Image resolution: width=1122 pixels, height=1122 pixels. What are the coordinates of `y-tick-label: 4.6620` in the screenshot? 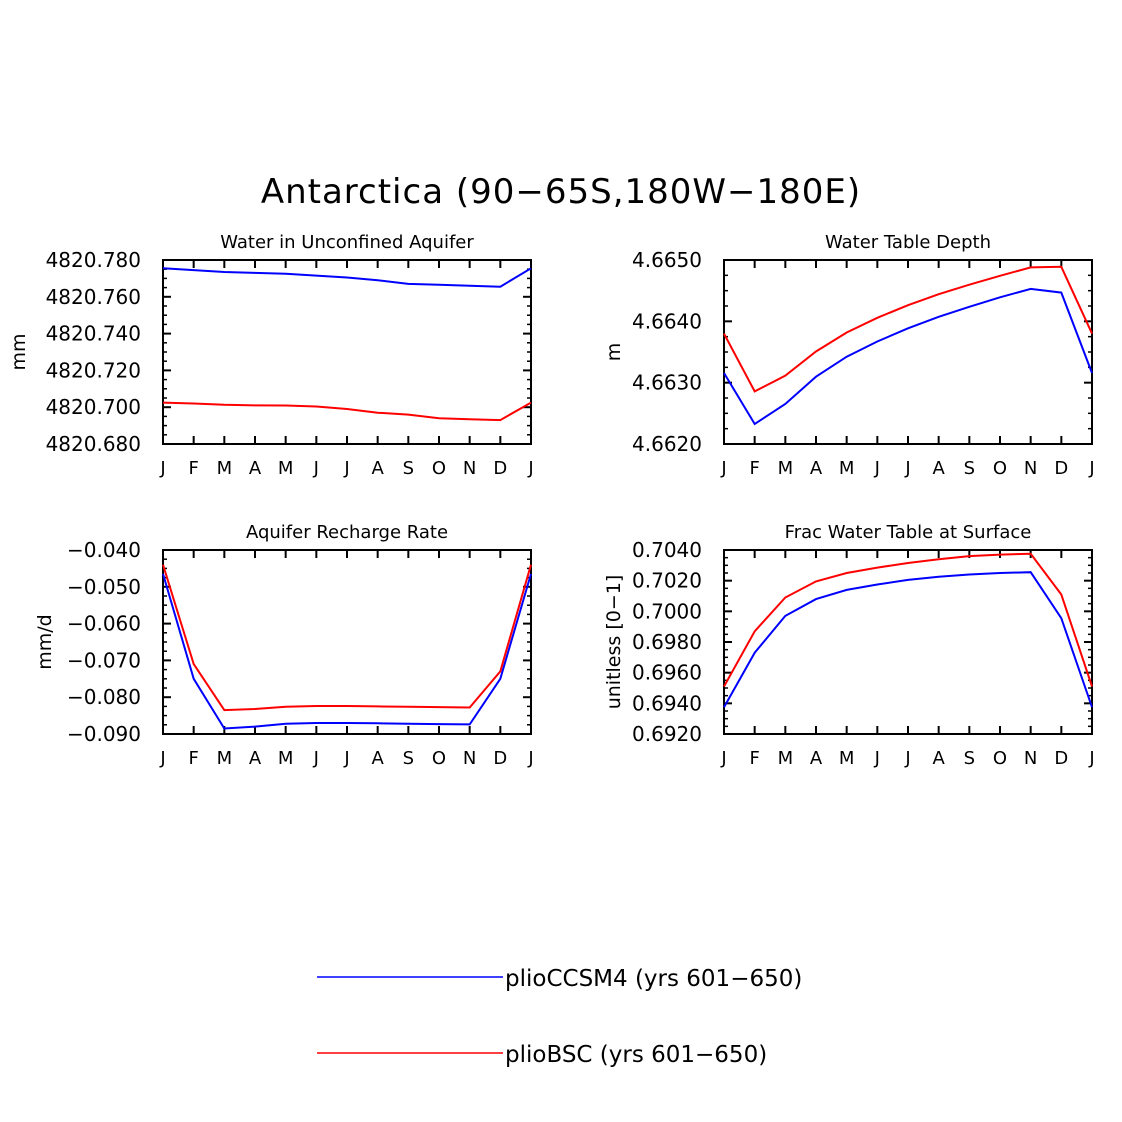 It's located at (667, 444).